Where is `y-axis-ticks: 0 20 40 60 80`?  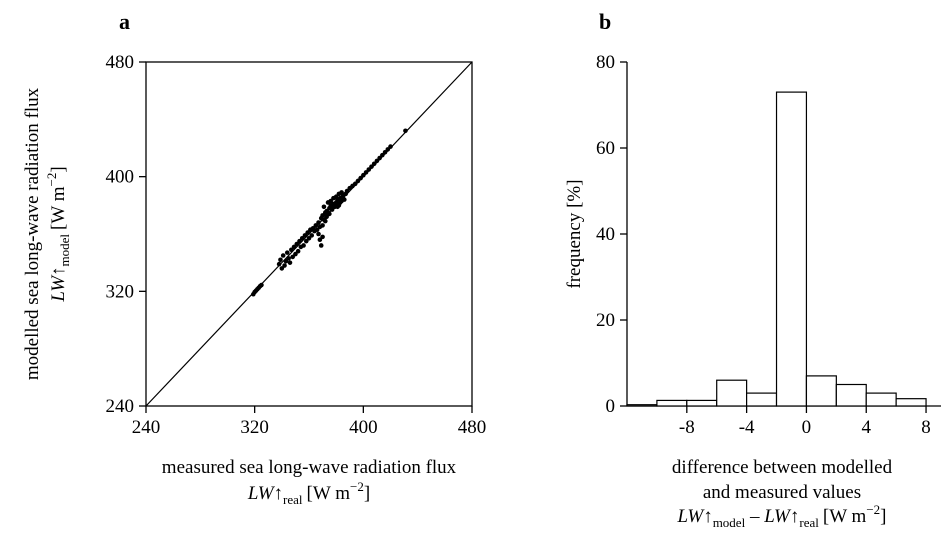 y-axis-ticks: 0 20 40 60 80 is located at coordinates (611, 234).